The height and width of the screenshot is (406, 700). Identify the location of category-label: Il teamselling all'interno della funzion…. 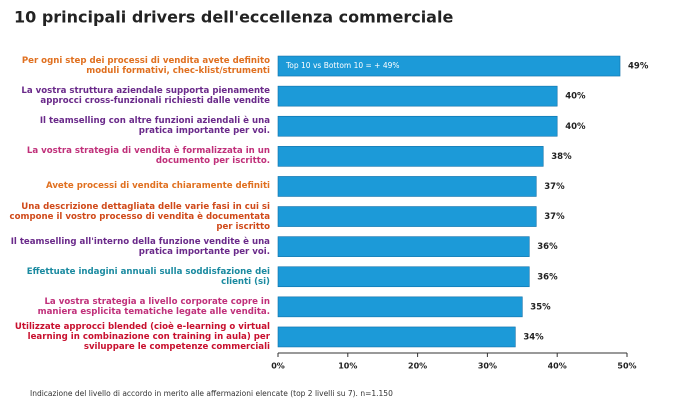
(140, 246).